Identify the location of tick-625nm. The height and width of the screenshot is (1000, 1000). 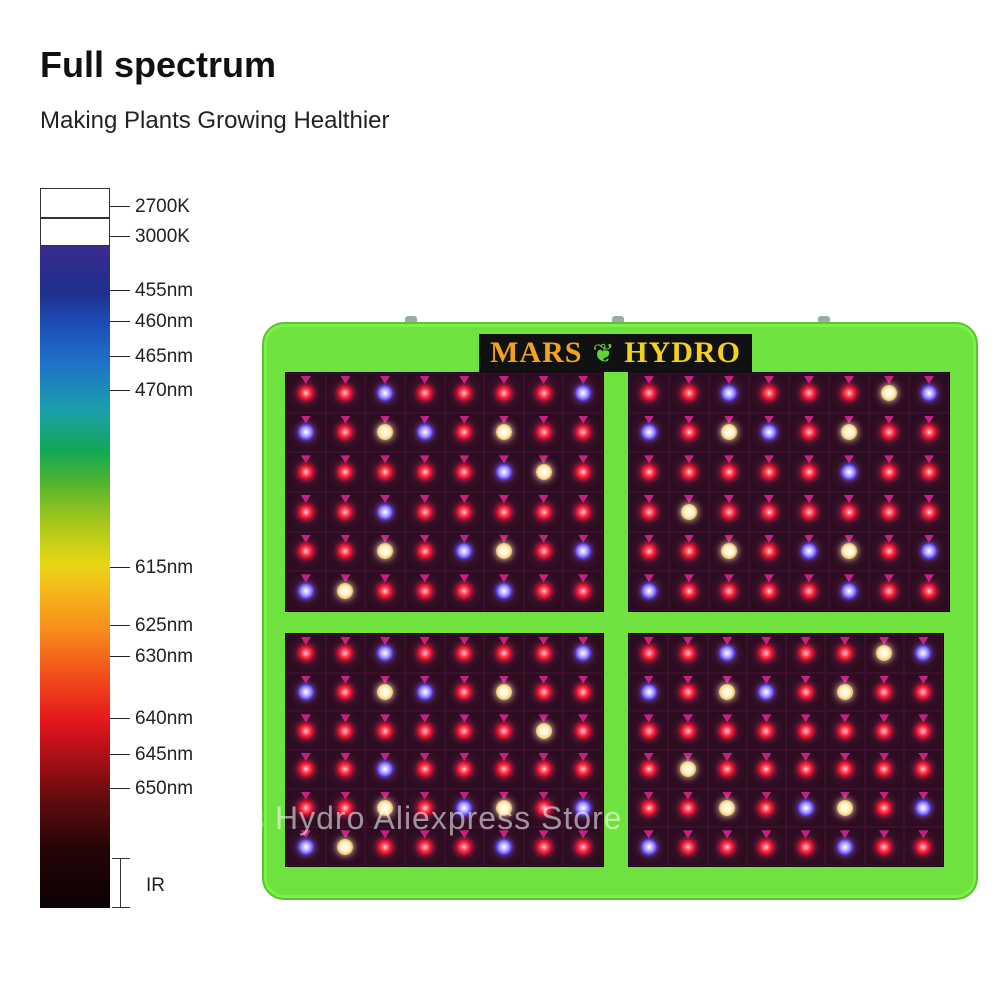
(120, 625).